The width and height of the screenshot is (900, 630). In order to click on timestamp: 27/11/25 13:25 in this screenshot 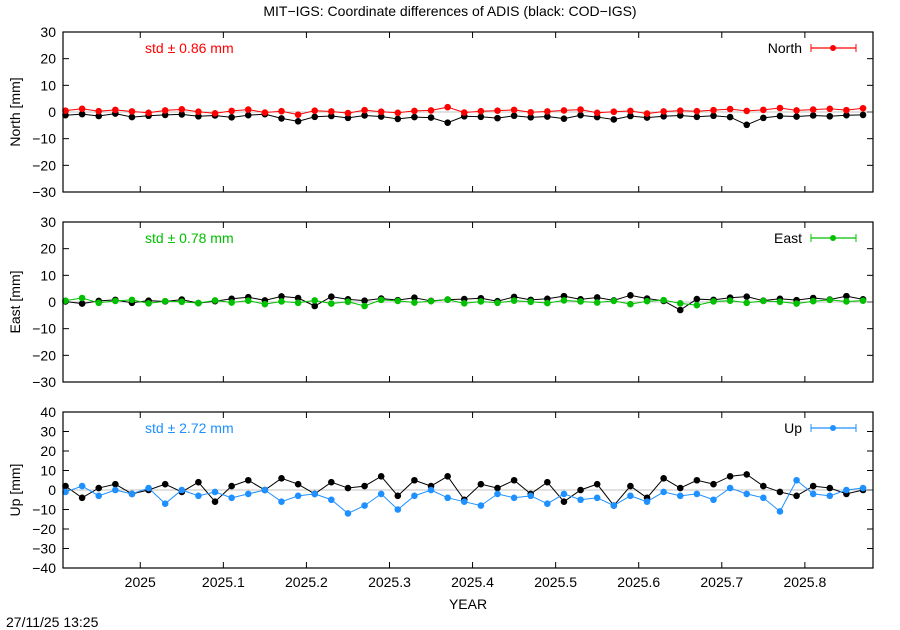, I will do `click(52, 622)`.